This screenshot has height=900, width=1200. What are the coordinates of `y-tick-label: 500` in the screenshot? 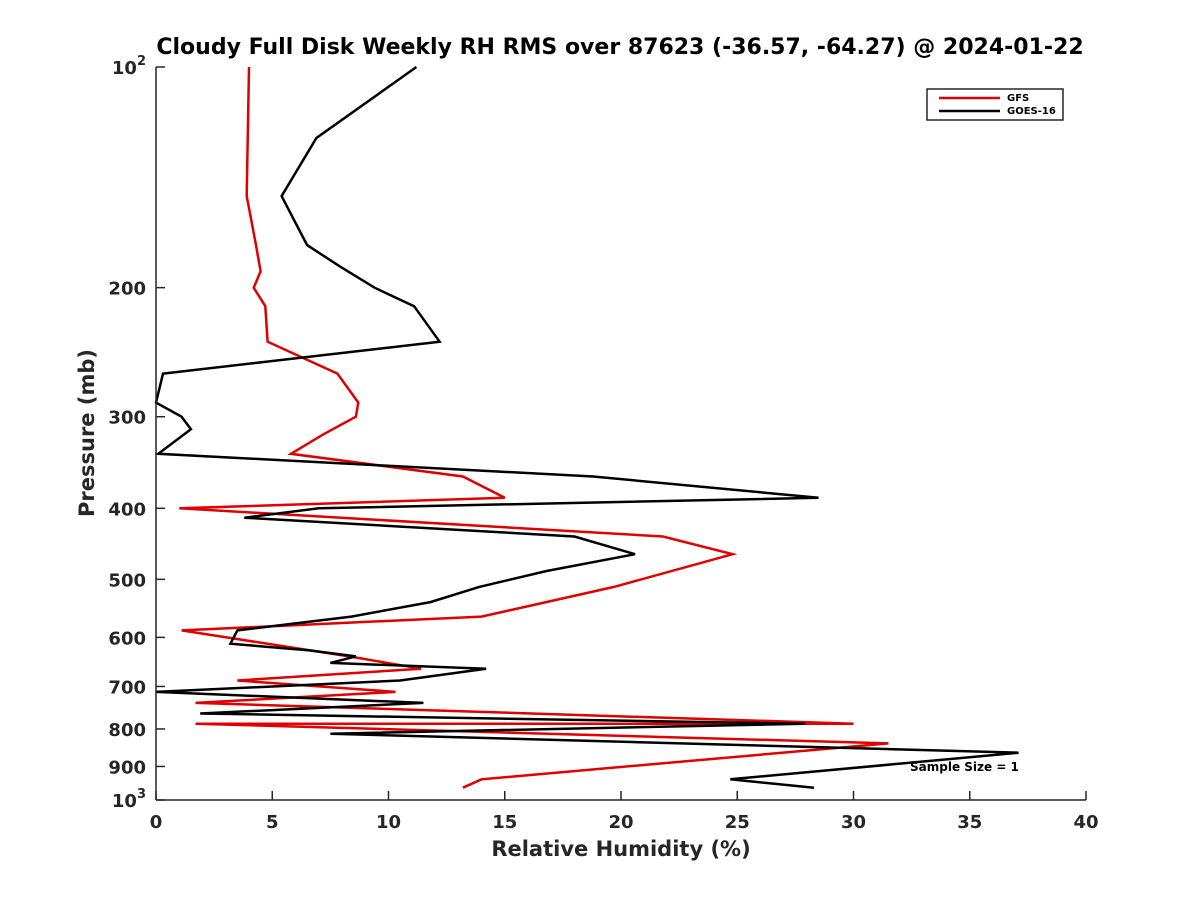 It's located at (127, 580).